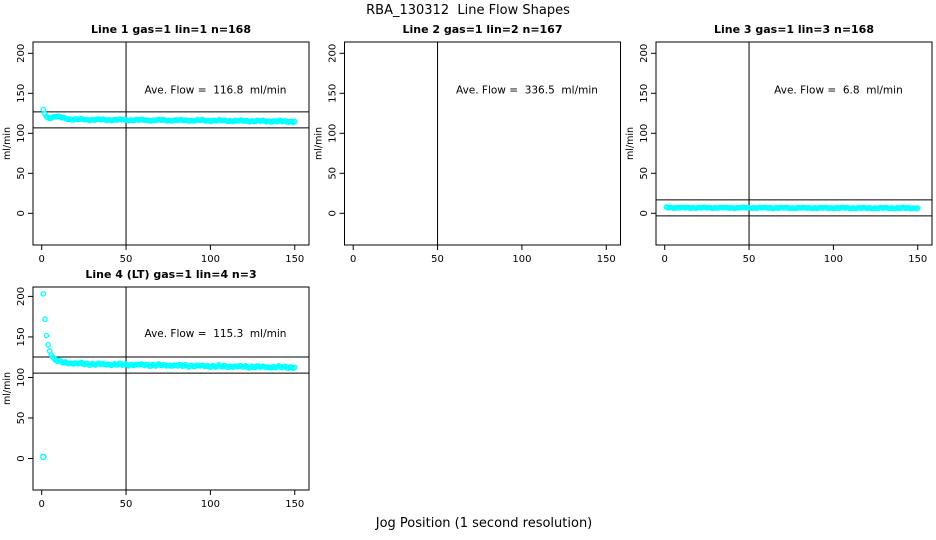 The height and width of the screenshot is (540, 936). What do you see at coordinates (216, 90) in the screenshot?
I see `ave-flow-annotation: Ave. Flow = 116.8 ml/min` at bounding box center [216, 90].